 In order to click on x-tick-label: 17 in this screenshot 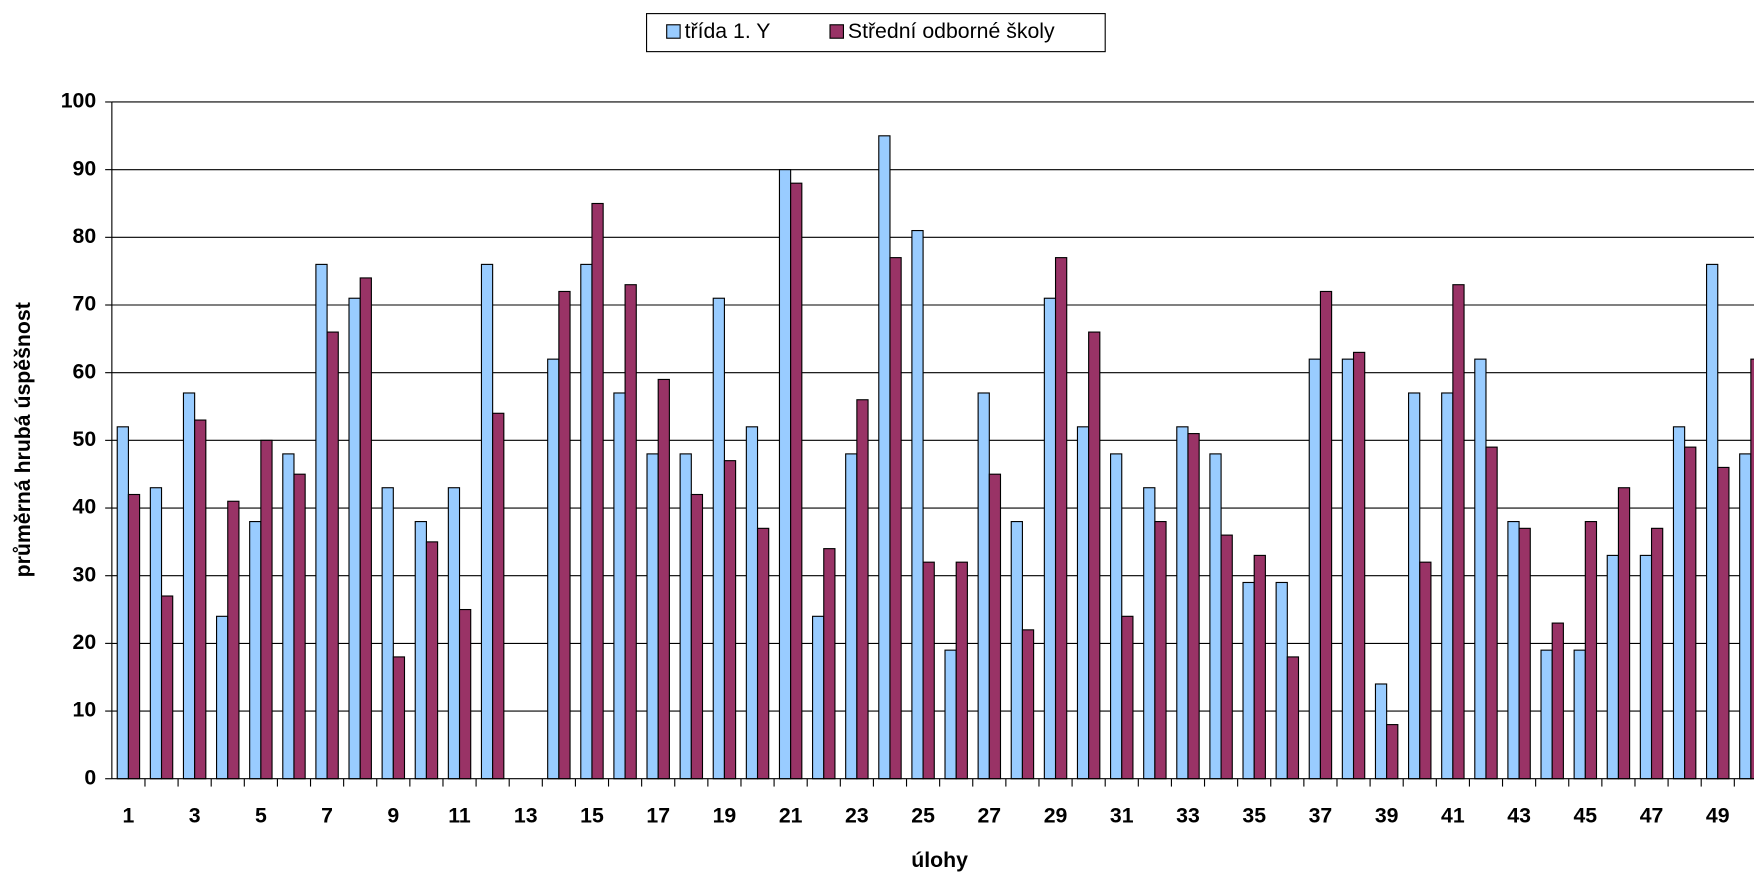, I will do `click(658, 815)`.